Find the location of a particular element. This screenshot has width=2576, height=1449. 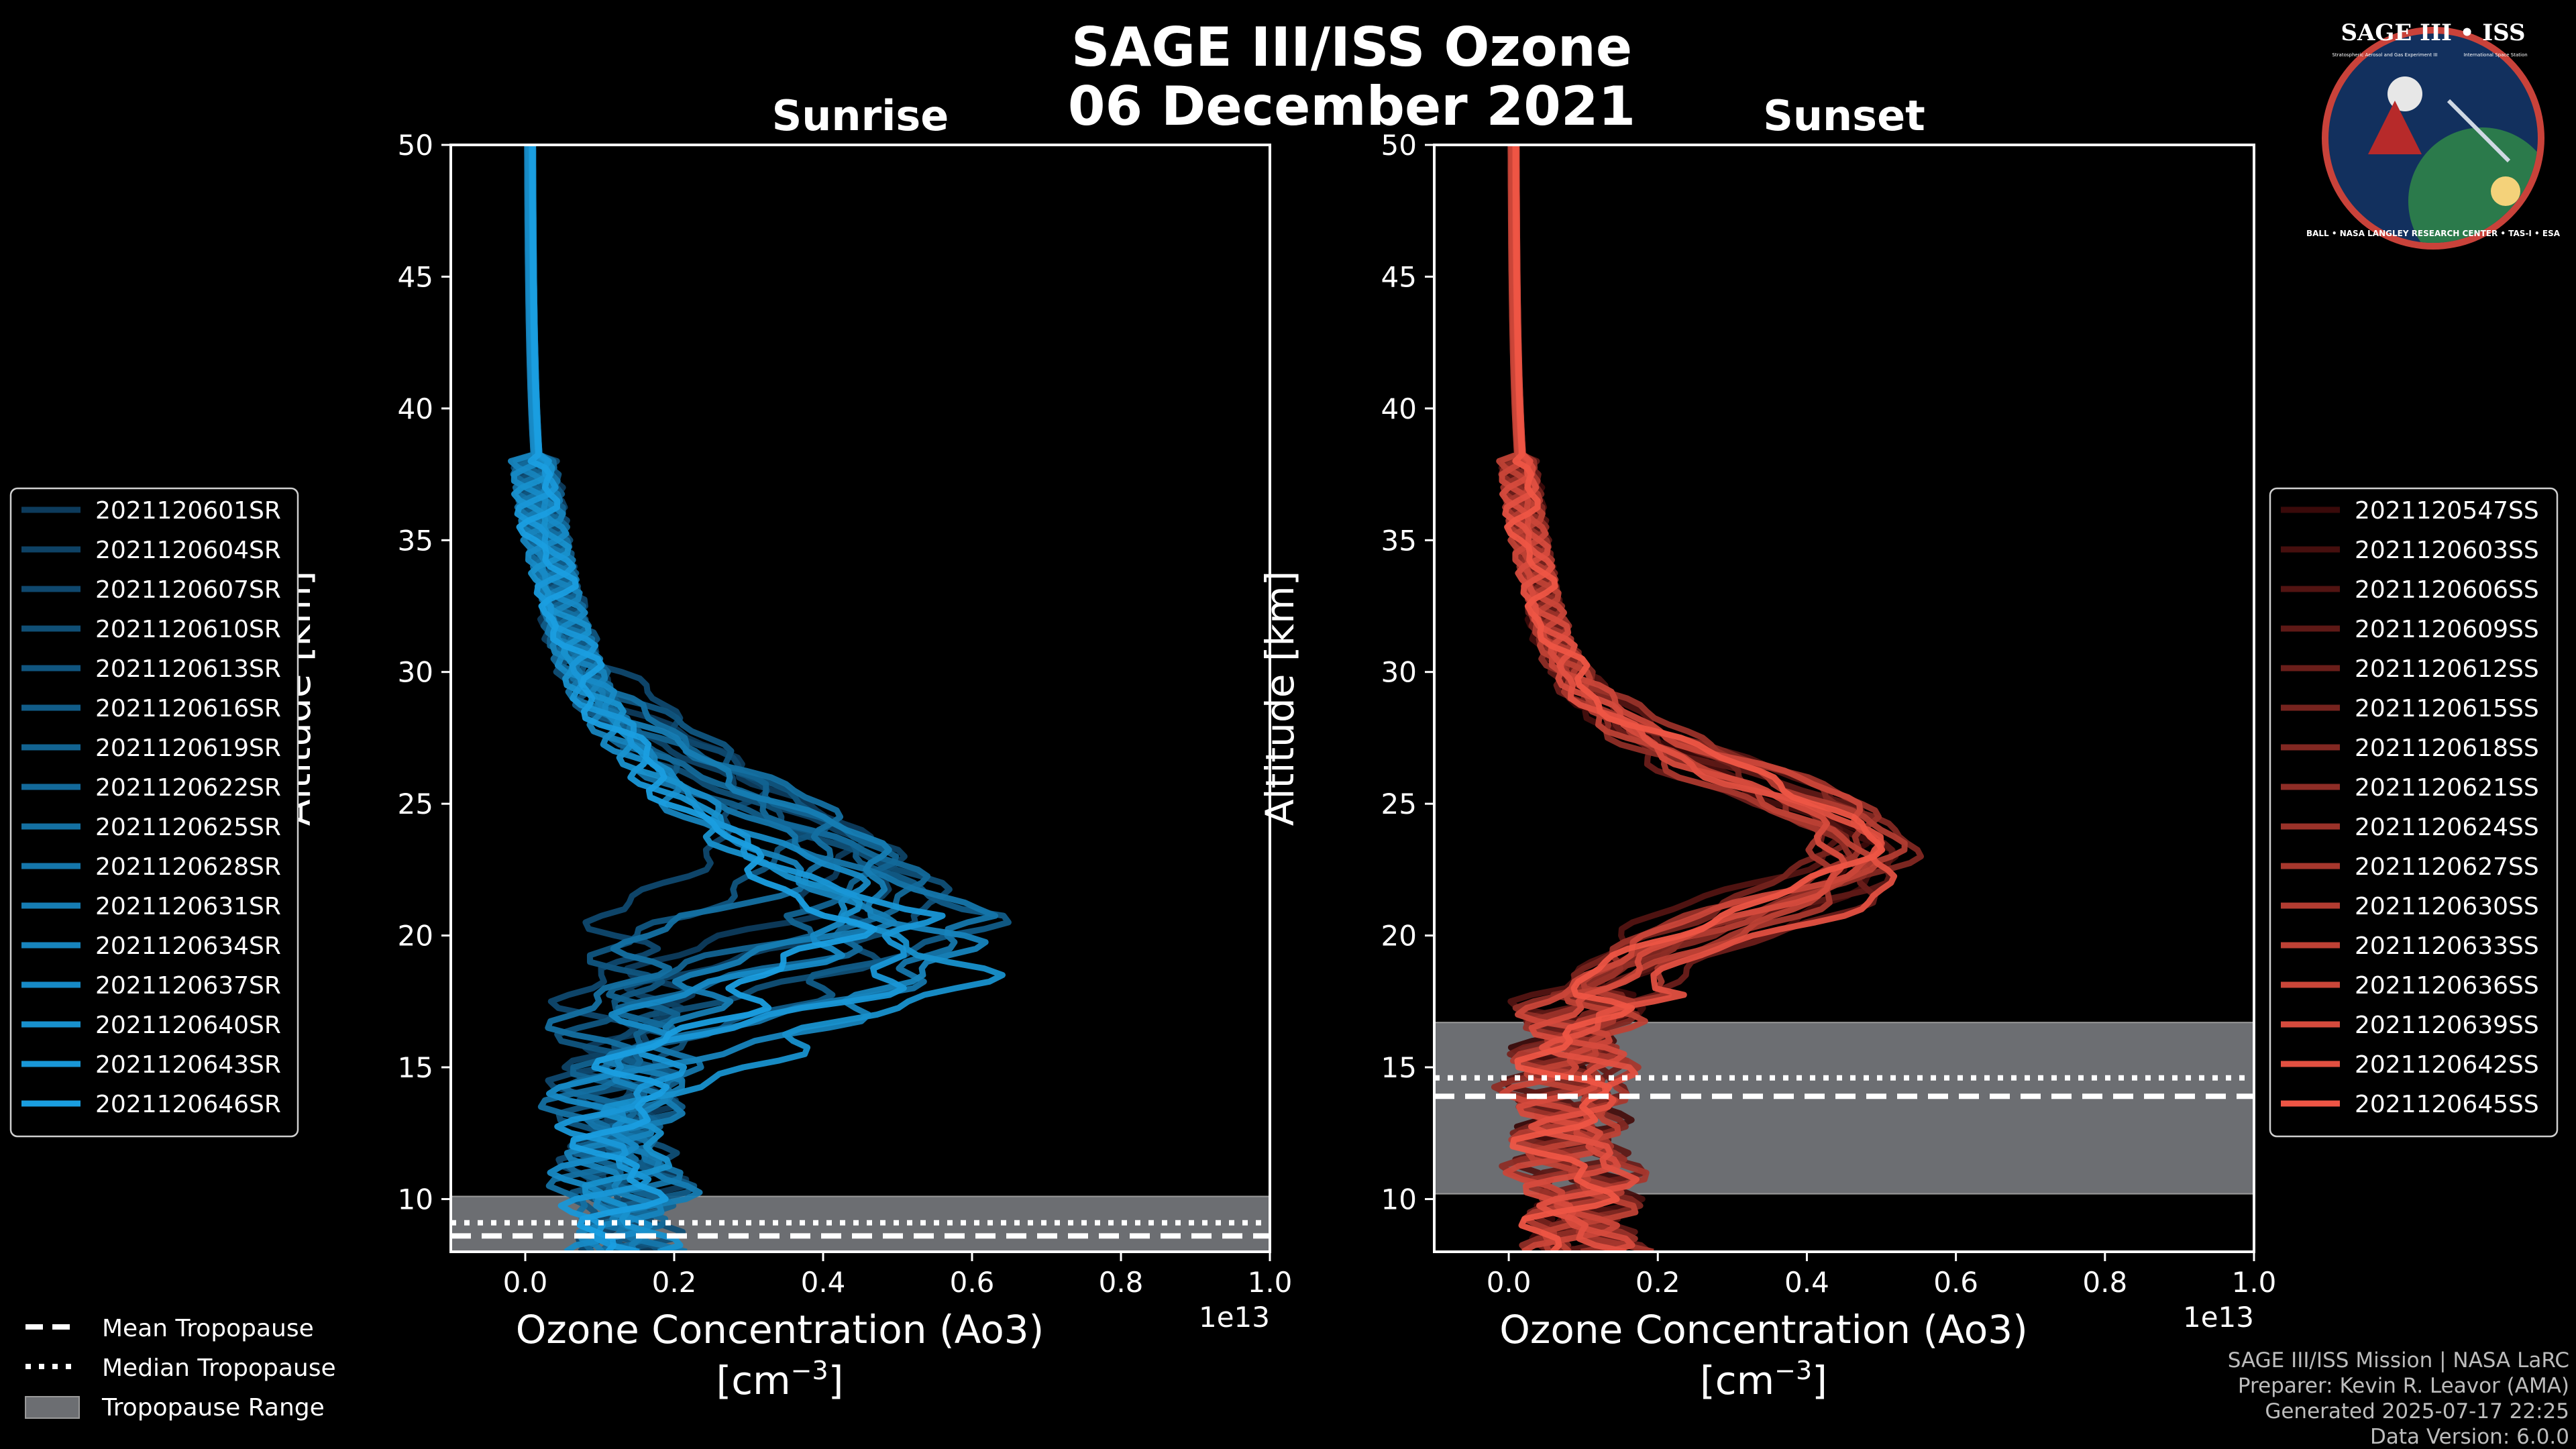

tropopause-range-swatch is located at coordinates (52, 1407).